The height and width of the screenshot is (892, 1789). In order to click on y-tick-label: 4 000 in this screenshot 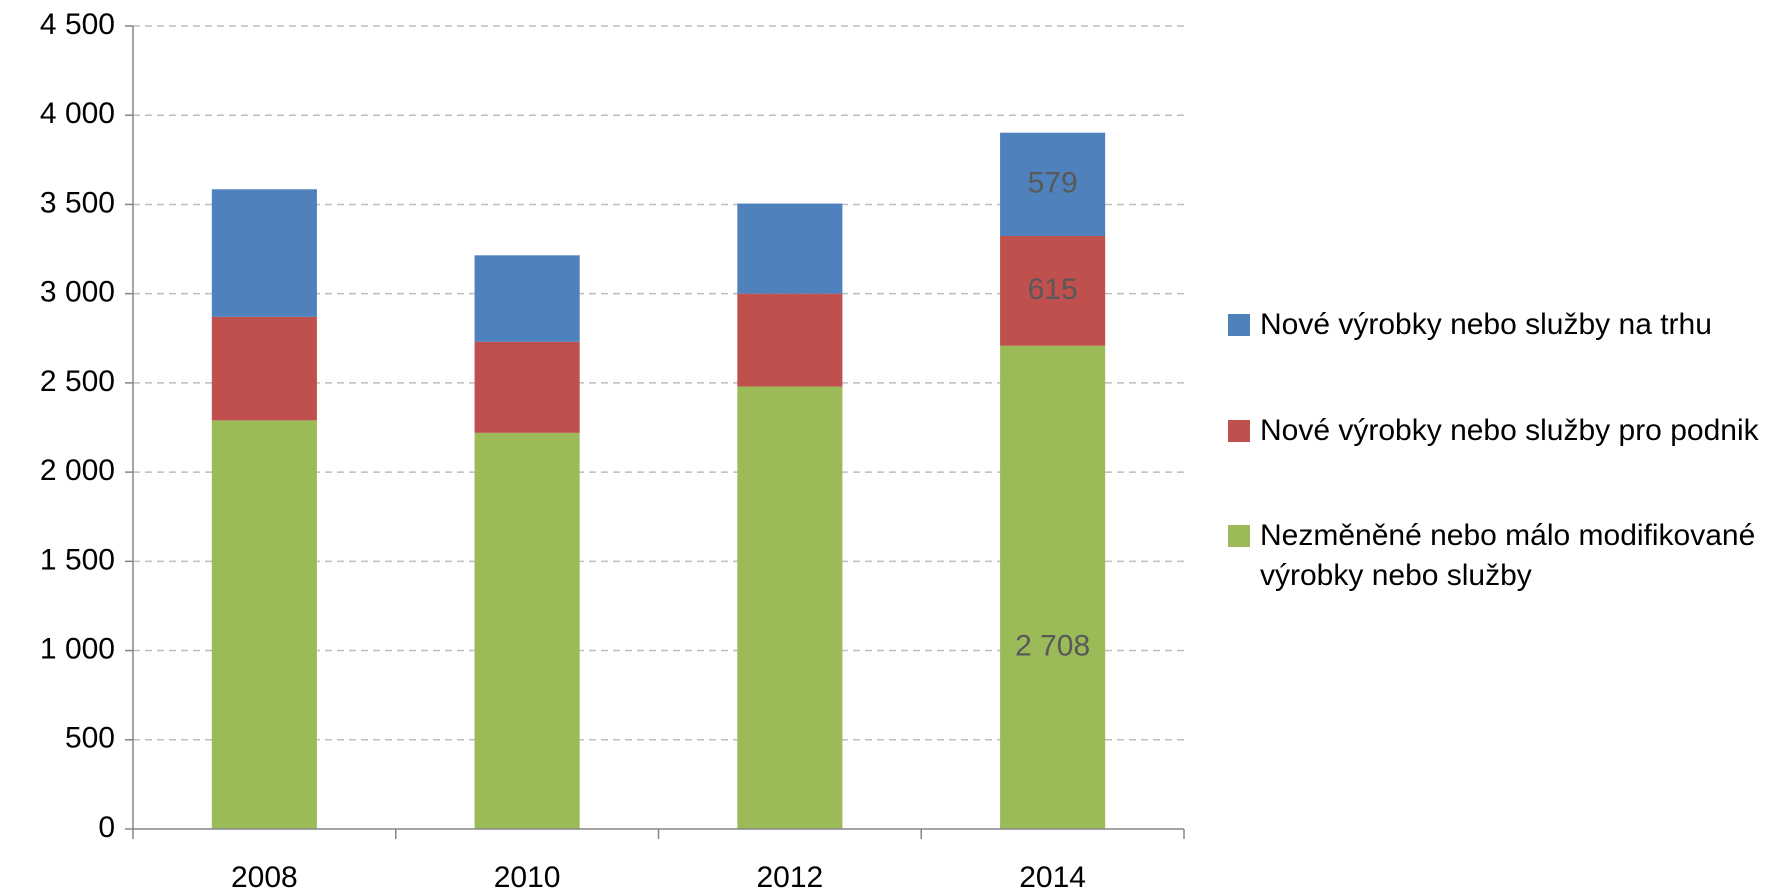, I will do `click(77, 113)`.